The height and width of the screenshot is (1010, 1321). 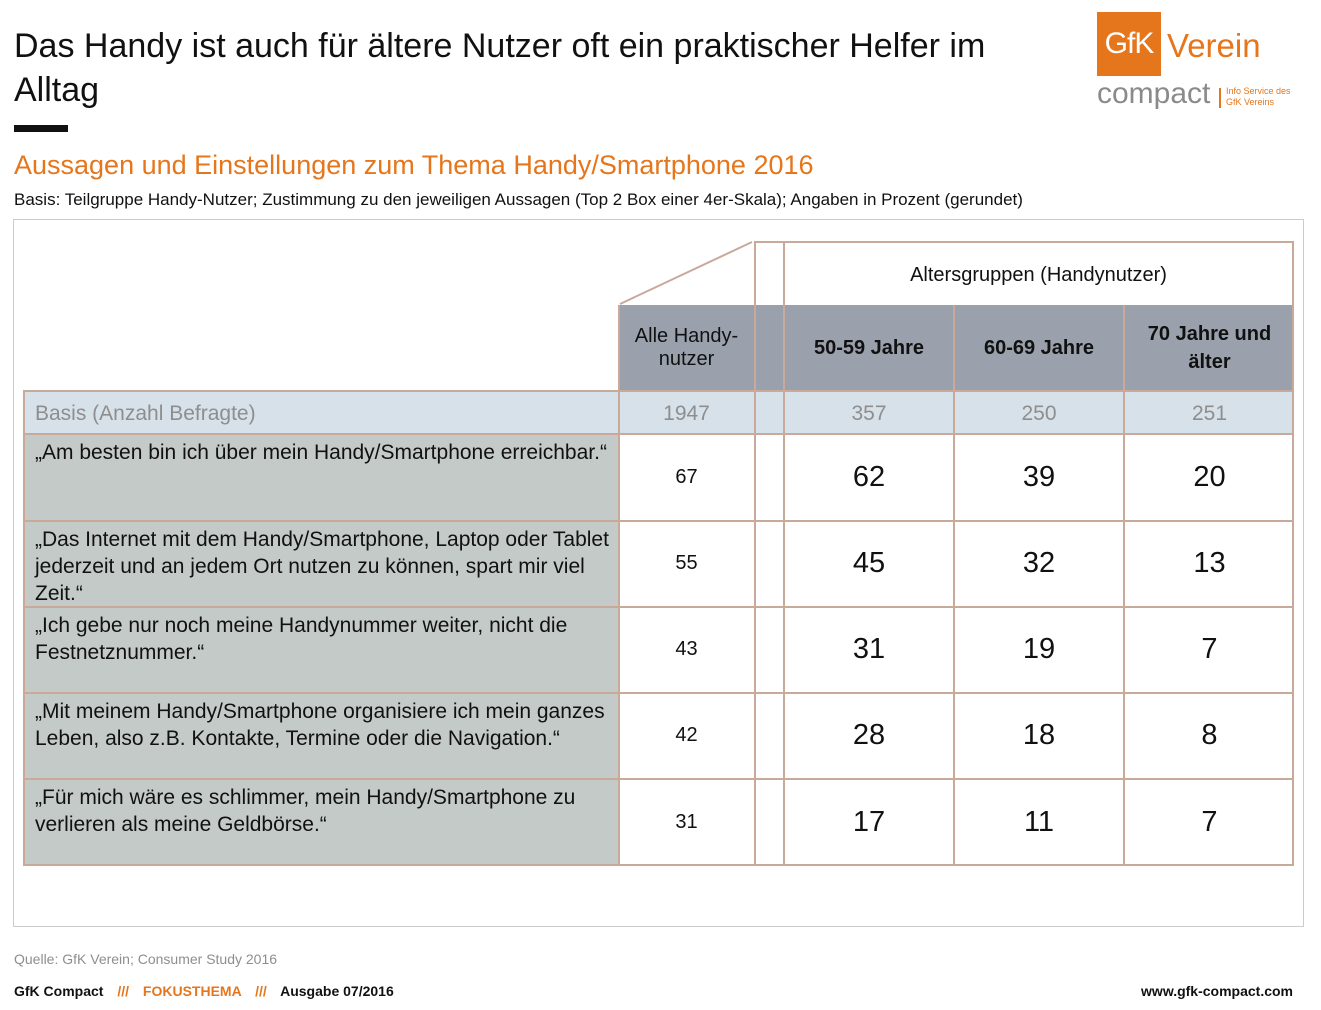 I want to click on column-header-2: 60-69 Jahre, so click(x=1039, y=347).